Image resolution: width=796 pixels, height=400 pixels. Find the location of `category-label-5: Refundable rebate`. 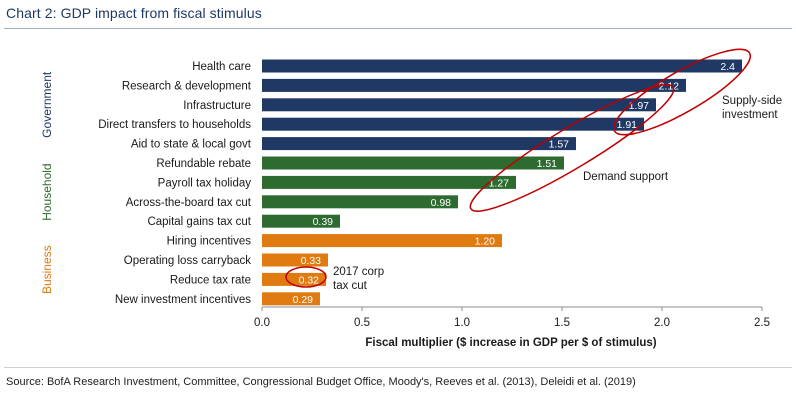

category-label-5: Refundable rebate is located at coordinates (203, 164).